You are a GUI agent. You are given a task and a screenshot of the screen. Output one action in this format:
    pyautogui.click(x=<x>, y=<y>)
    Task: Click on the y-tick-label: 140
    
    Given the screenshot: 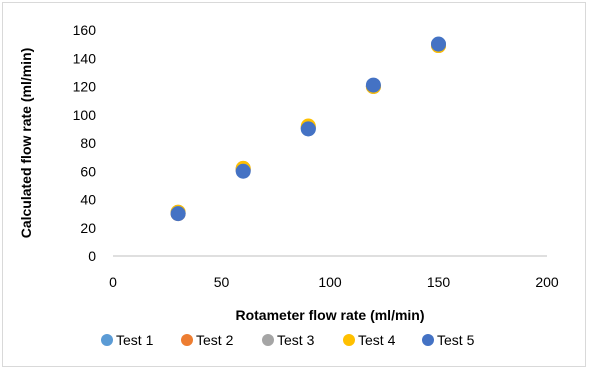 What is the action you would take?
    pyautogui.click(x=85, y=58)
    